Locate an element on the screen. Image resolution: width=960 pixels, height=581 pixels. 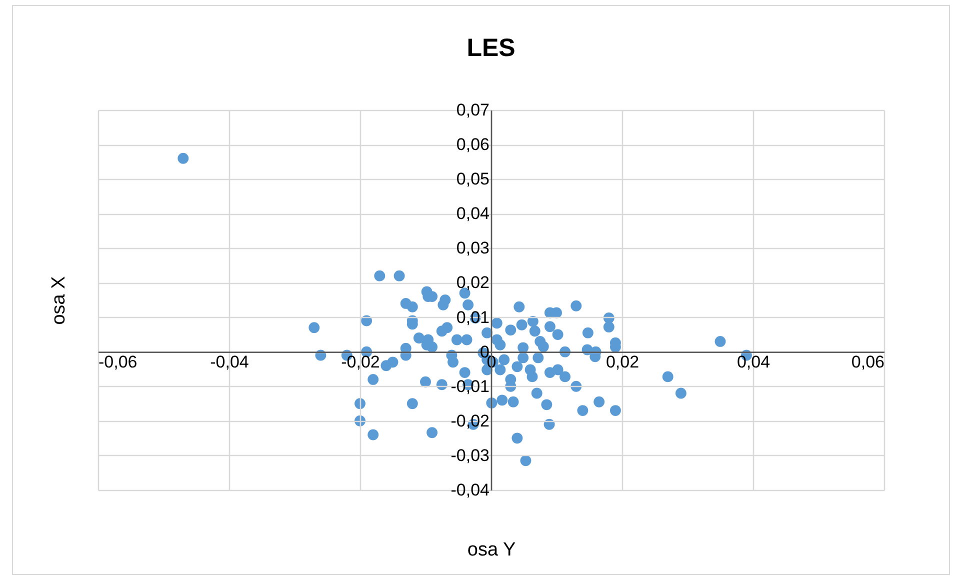
y-tick-label: -0,01 is located at coordinates (470, 386).